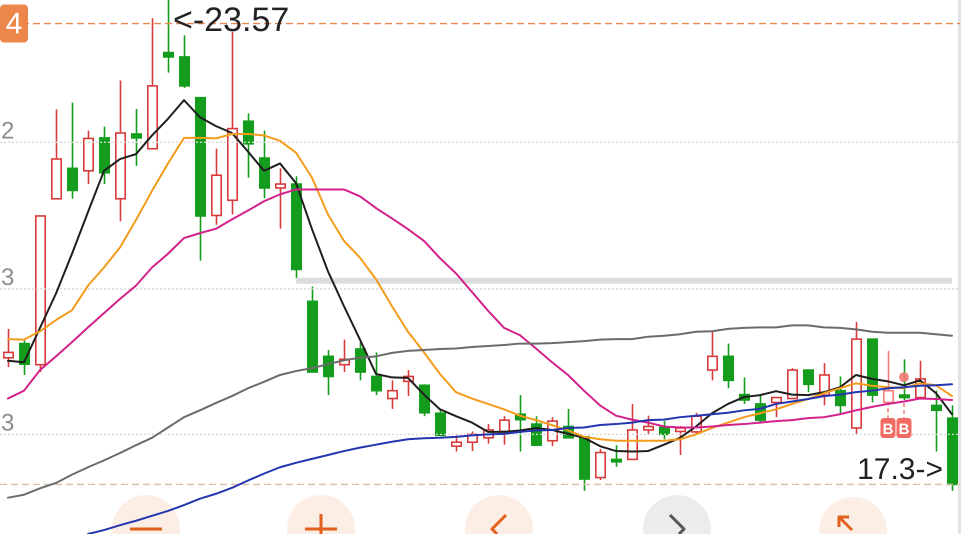  What do you see at coordinates (7, 130) in the screenshot?
I see `annotation: 2` at bounding box center [7, 130].